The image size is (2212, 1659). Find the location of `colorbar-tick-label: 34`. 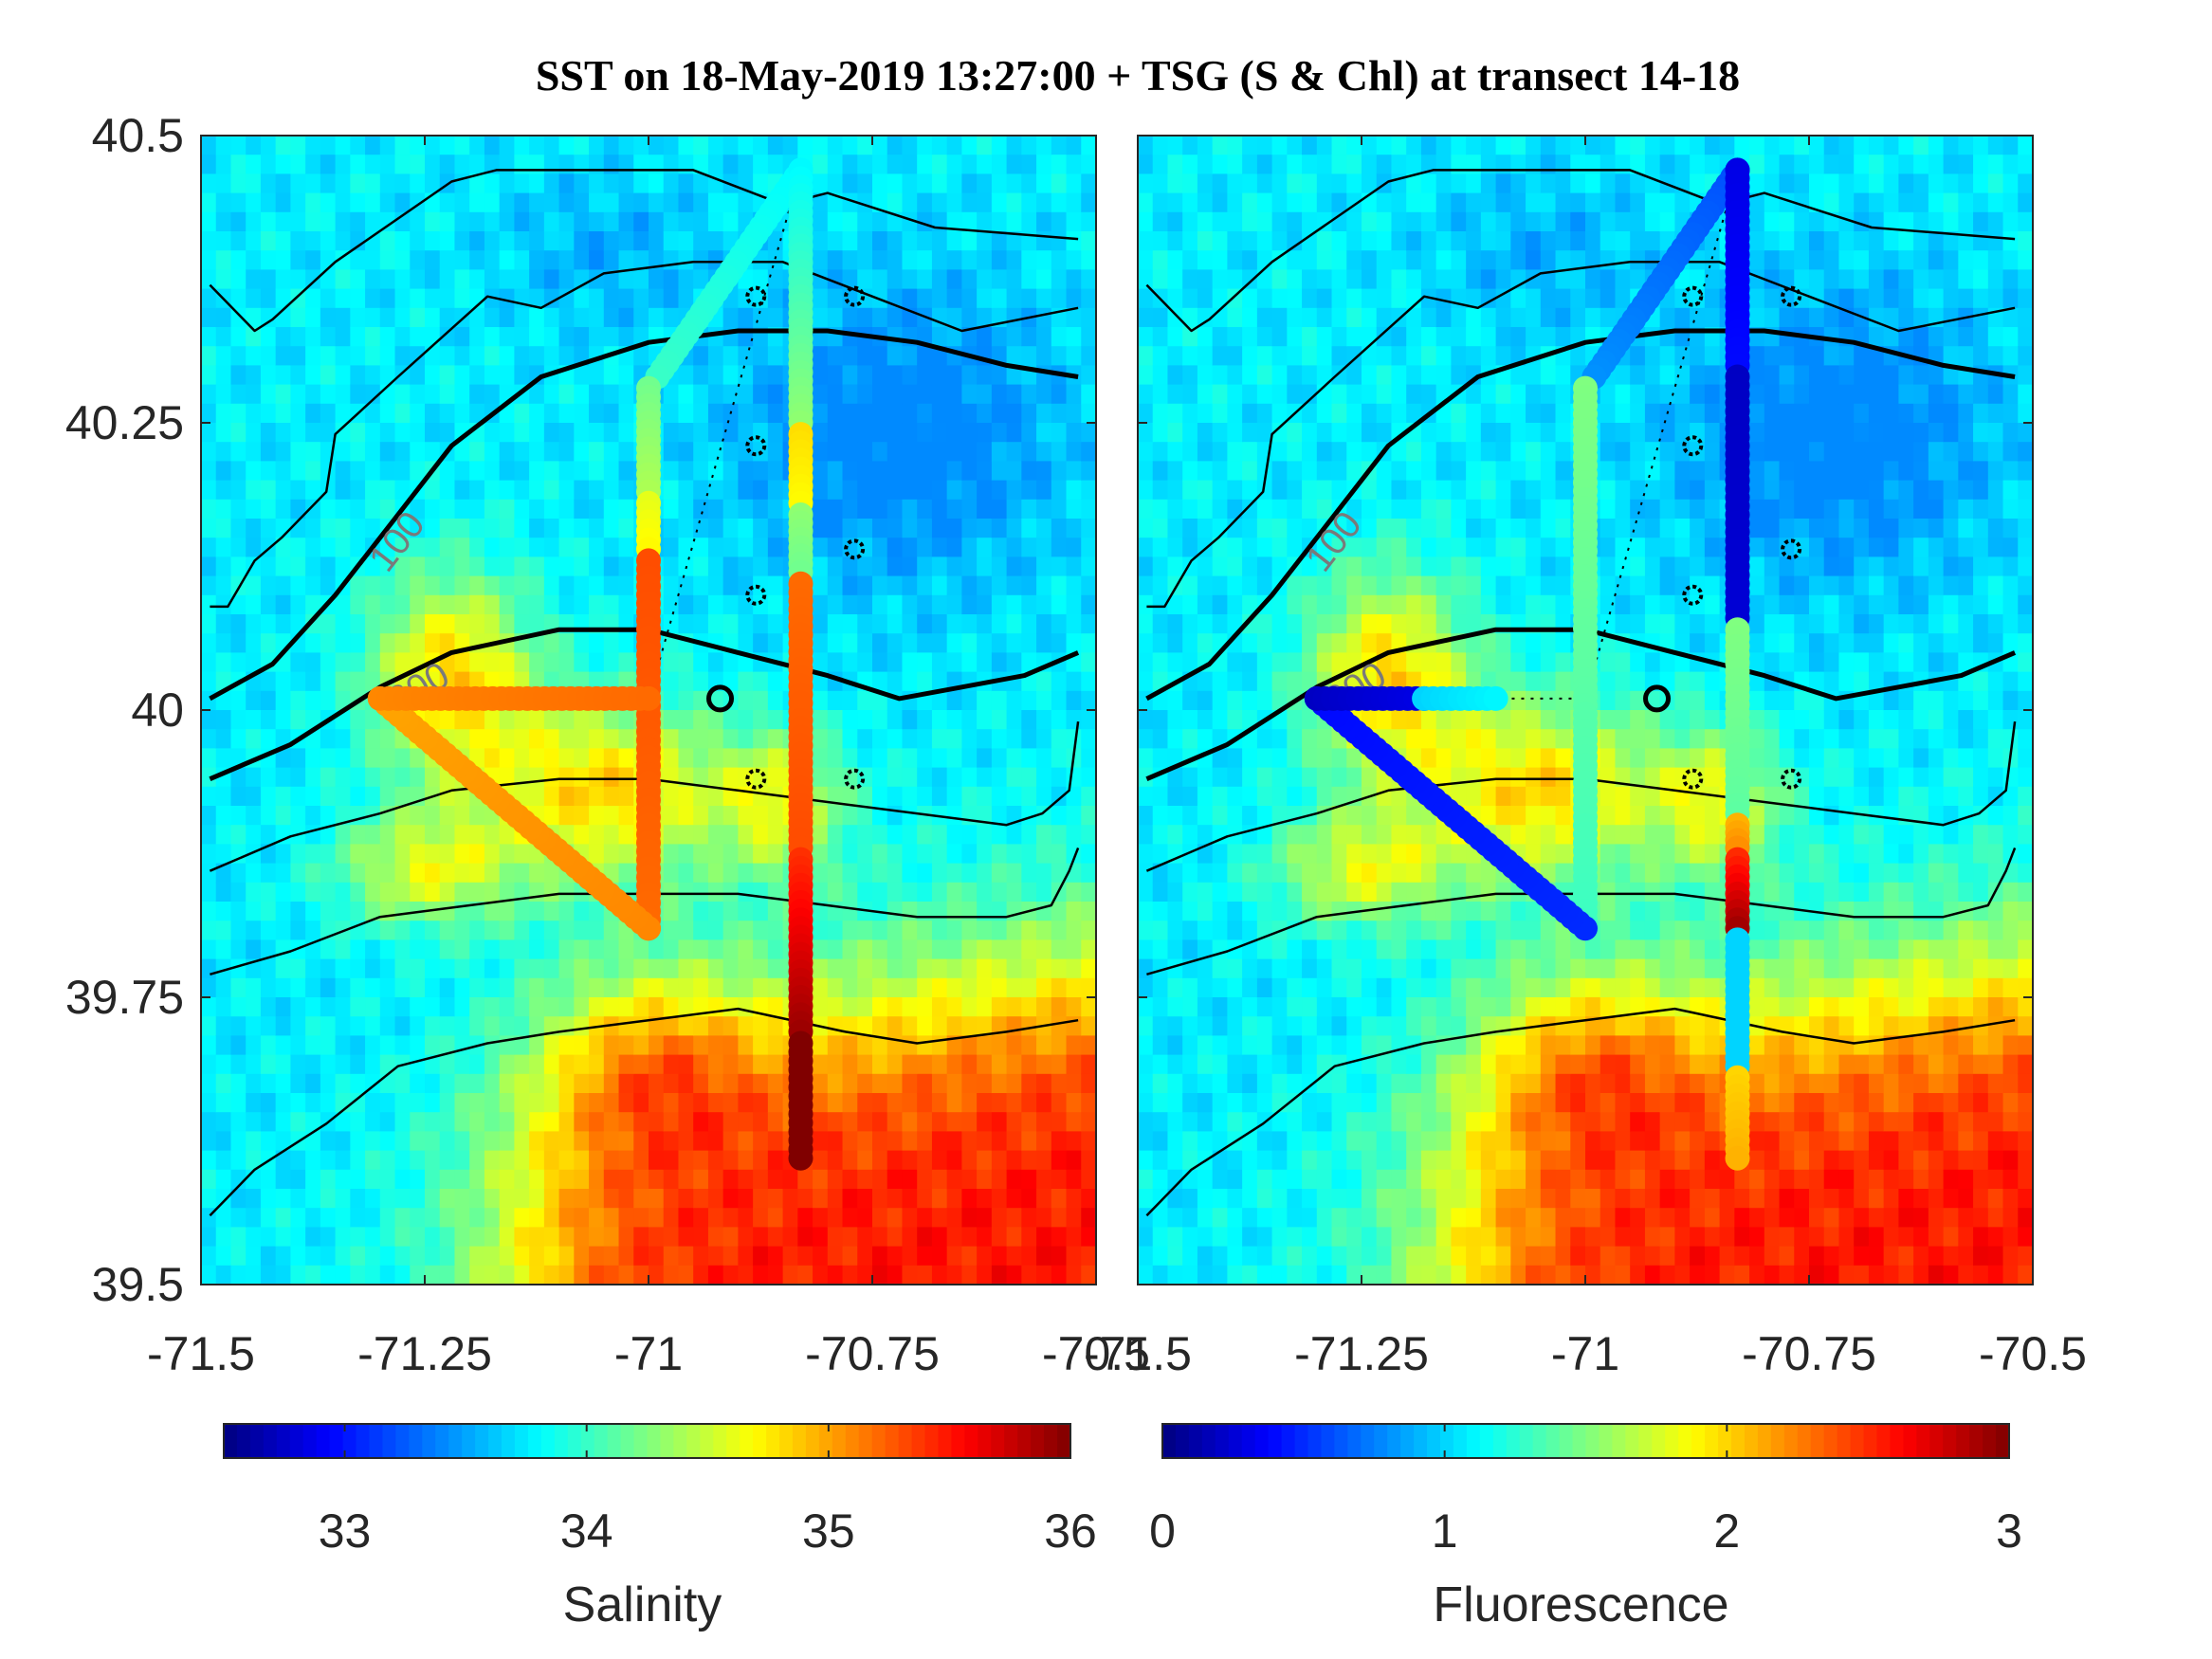

colorbar-tick-label: 34 is located at coordinates (586, 1531).